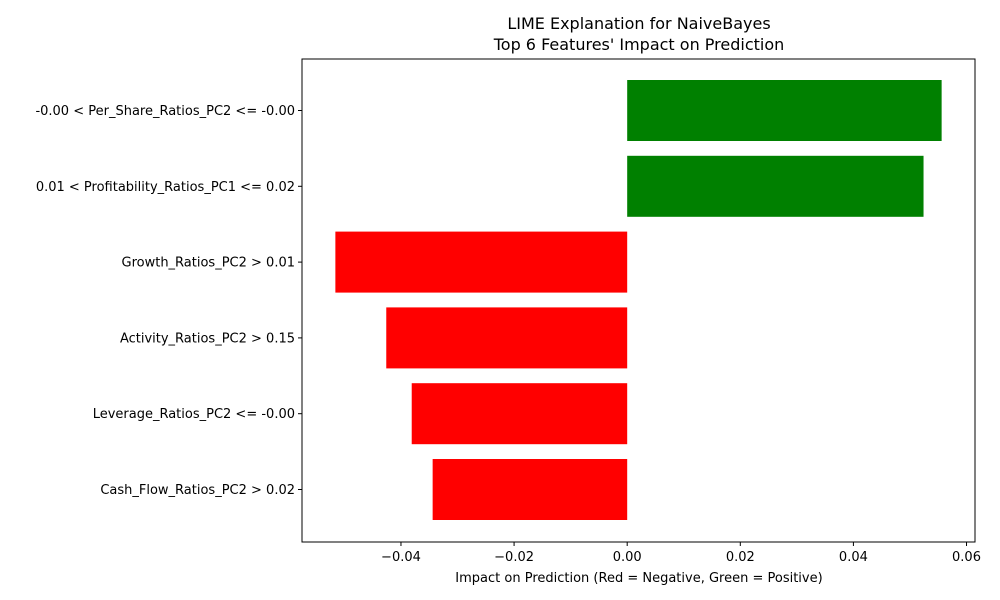 The width and height of the screenshot is (1000, 600). I want to click on y-tick-label: 0.01 < Profitability_Ratios_PC1 <= 0.02, so click(165, 187).